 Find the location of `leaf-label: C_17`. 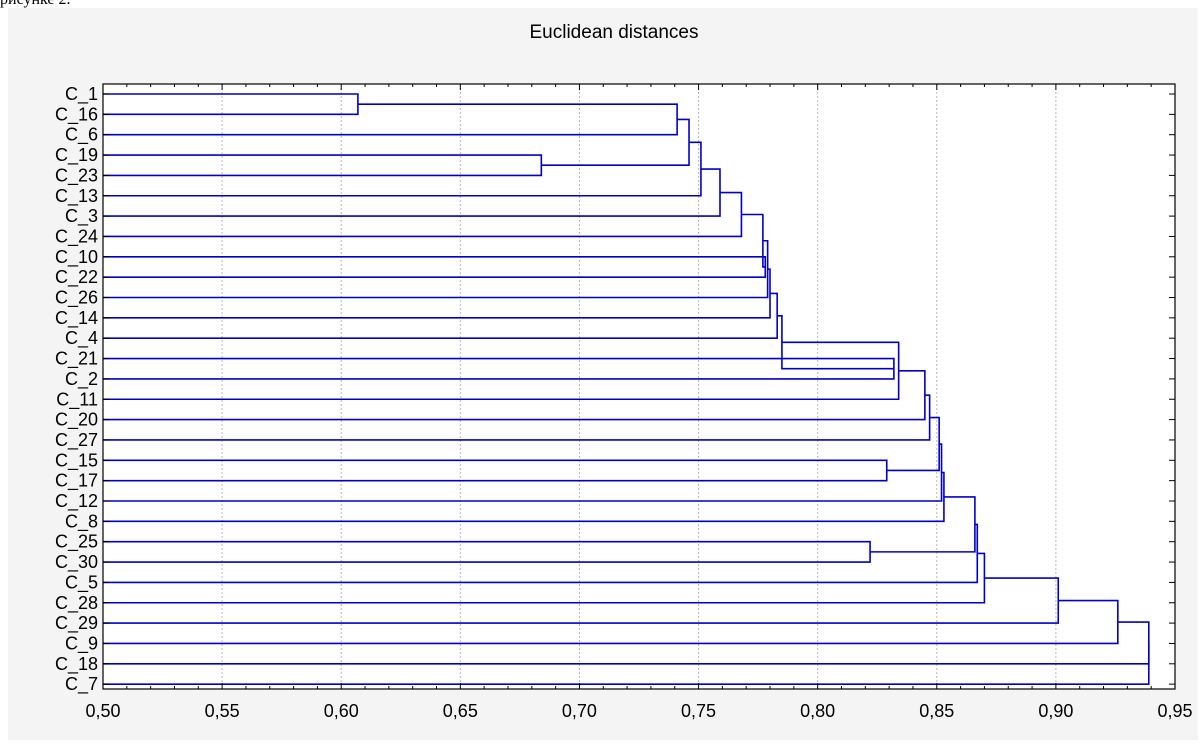

leaf-label: C_17 is located at coordinates (76, 481).